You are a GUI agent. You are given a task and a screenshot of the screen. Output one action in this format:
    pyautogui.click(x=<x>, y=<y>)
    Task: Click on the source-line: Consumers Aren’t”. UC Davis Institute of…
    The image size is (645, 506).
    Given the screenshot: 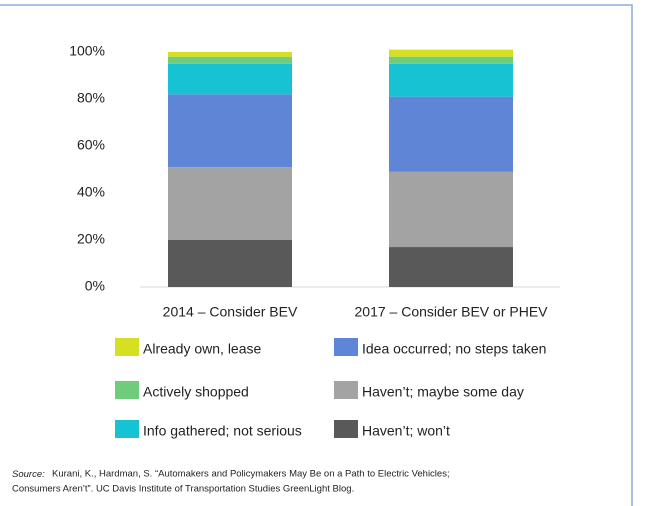 What is the action you would take?
    pyautogui.click(x=183, y=489)
    